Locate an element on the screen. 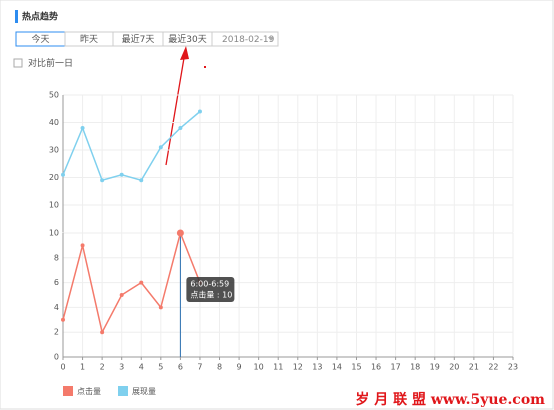 The image size is (554, 410). date-picker is located at coordinates (245, 39).